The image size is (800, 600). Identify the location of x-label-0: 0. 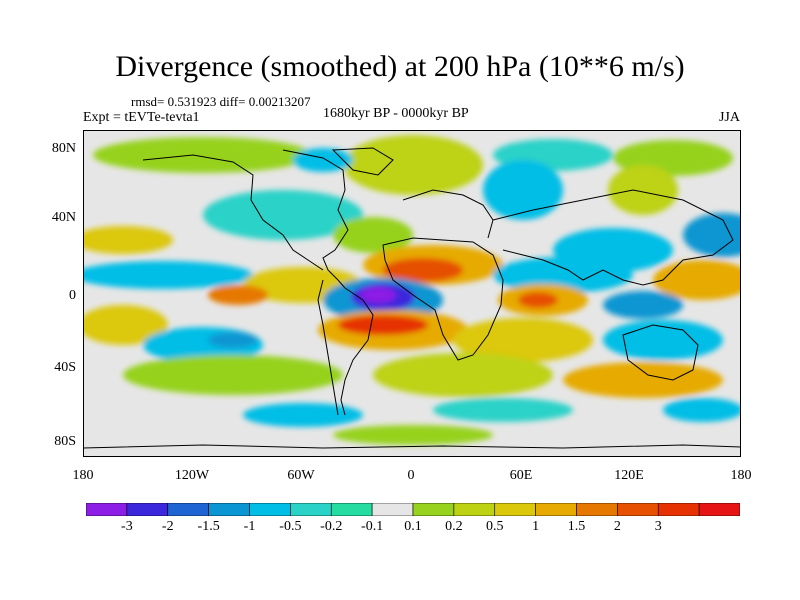
(411, 475).